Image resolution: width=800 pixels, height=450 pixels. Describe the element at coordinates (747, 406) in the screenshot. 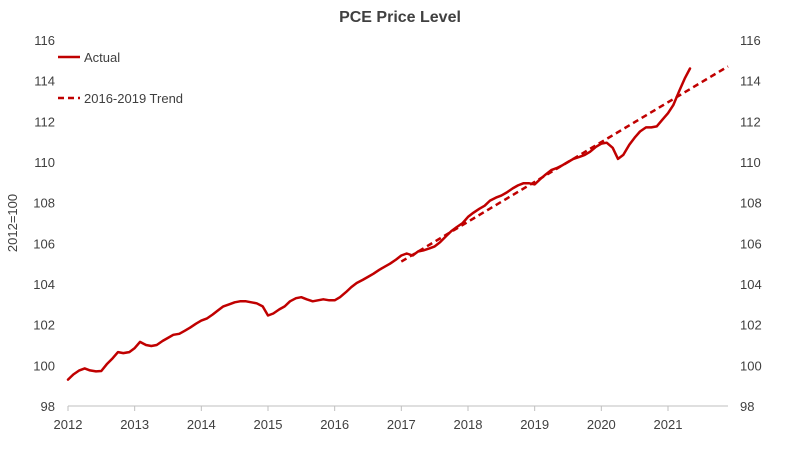

I see `y-tick-label-right: 98` at that location.